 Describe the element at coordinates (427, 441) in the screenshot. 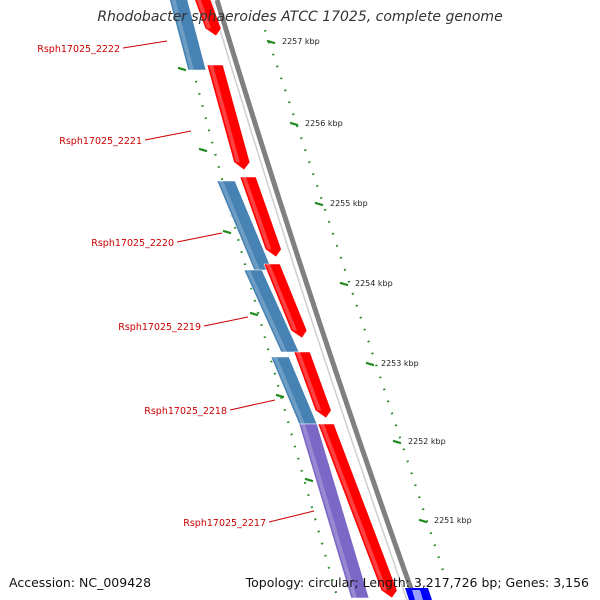

I see `scale-label-6: 2252 kbp` at that location.